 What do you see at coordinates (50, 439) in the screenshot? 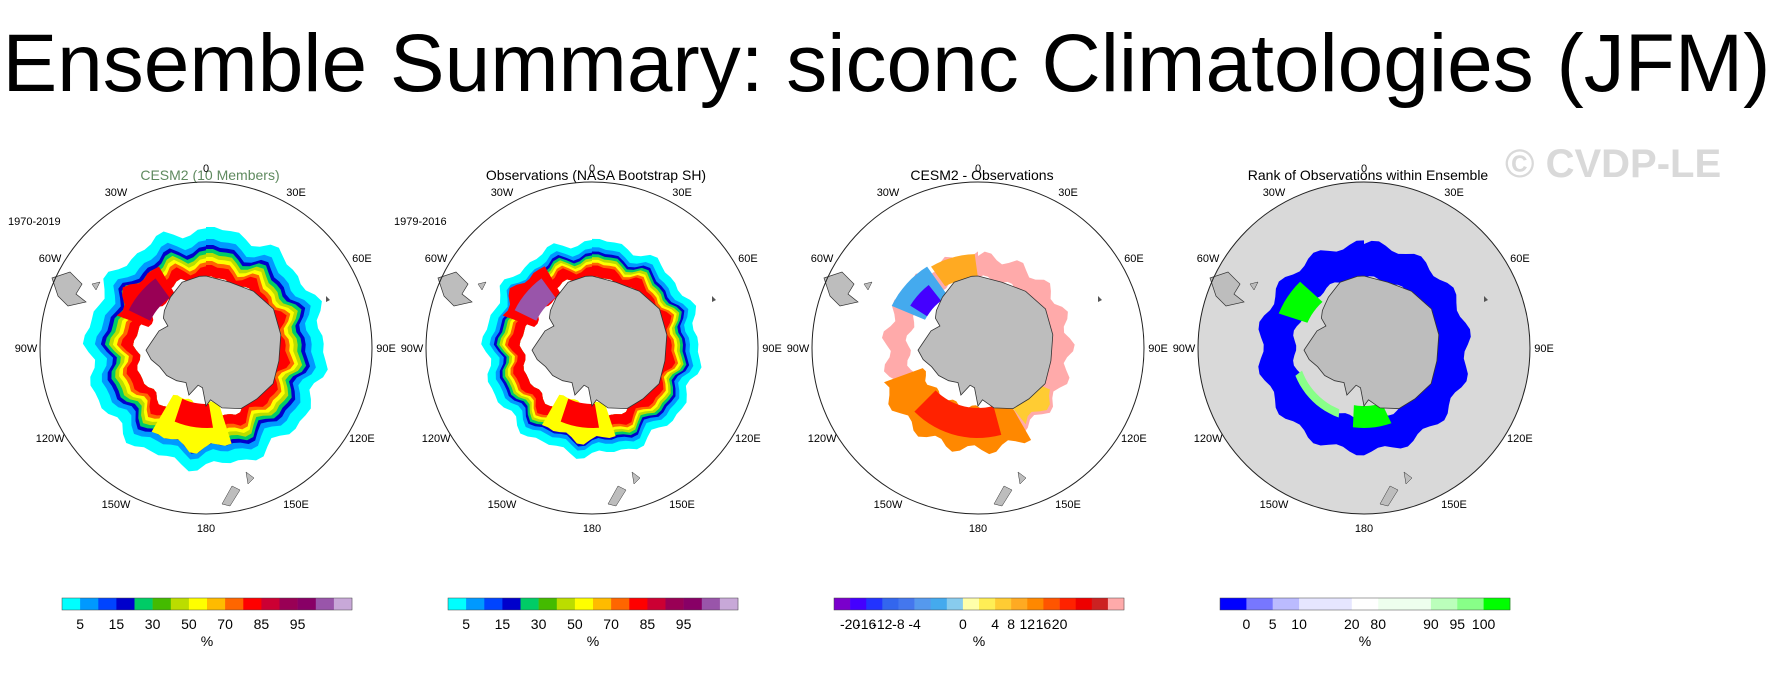
I see `longitude-label: 120W` at bounding box center [50, 439].